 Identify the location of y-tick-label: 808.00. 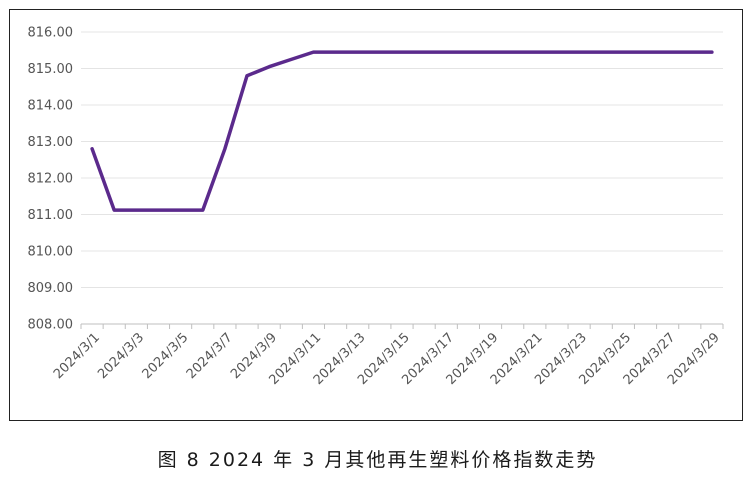
(51, 325).